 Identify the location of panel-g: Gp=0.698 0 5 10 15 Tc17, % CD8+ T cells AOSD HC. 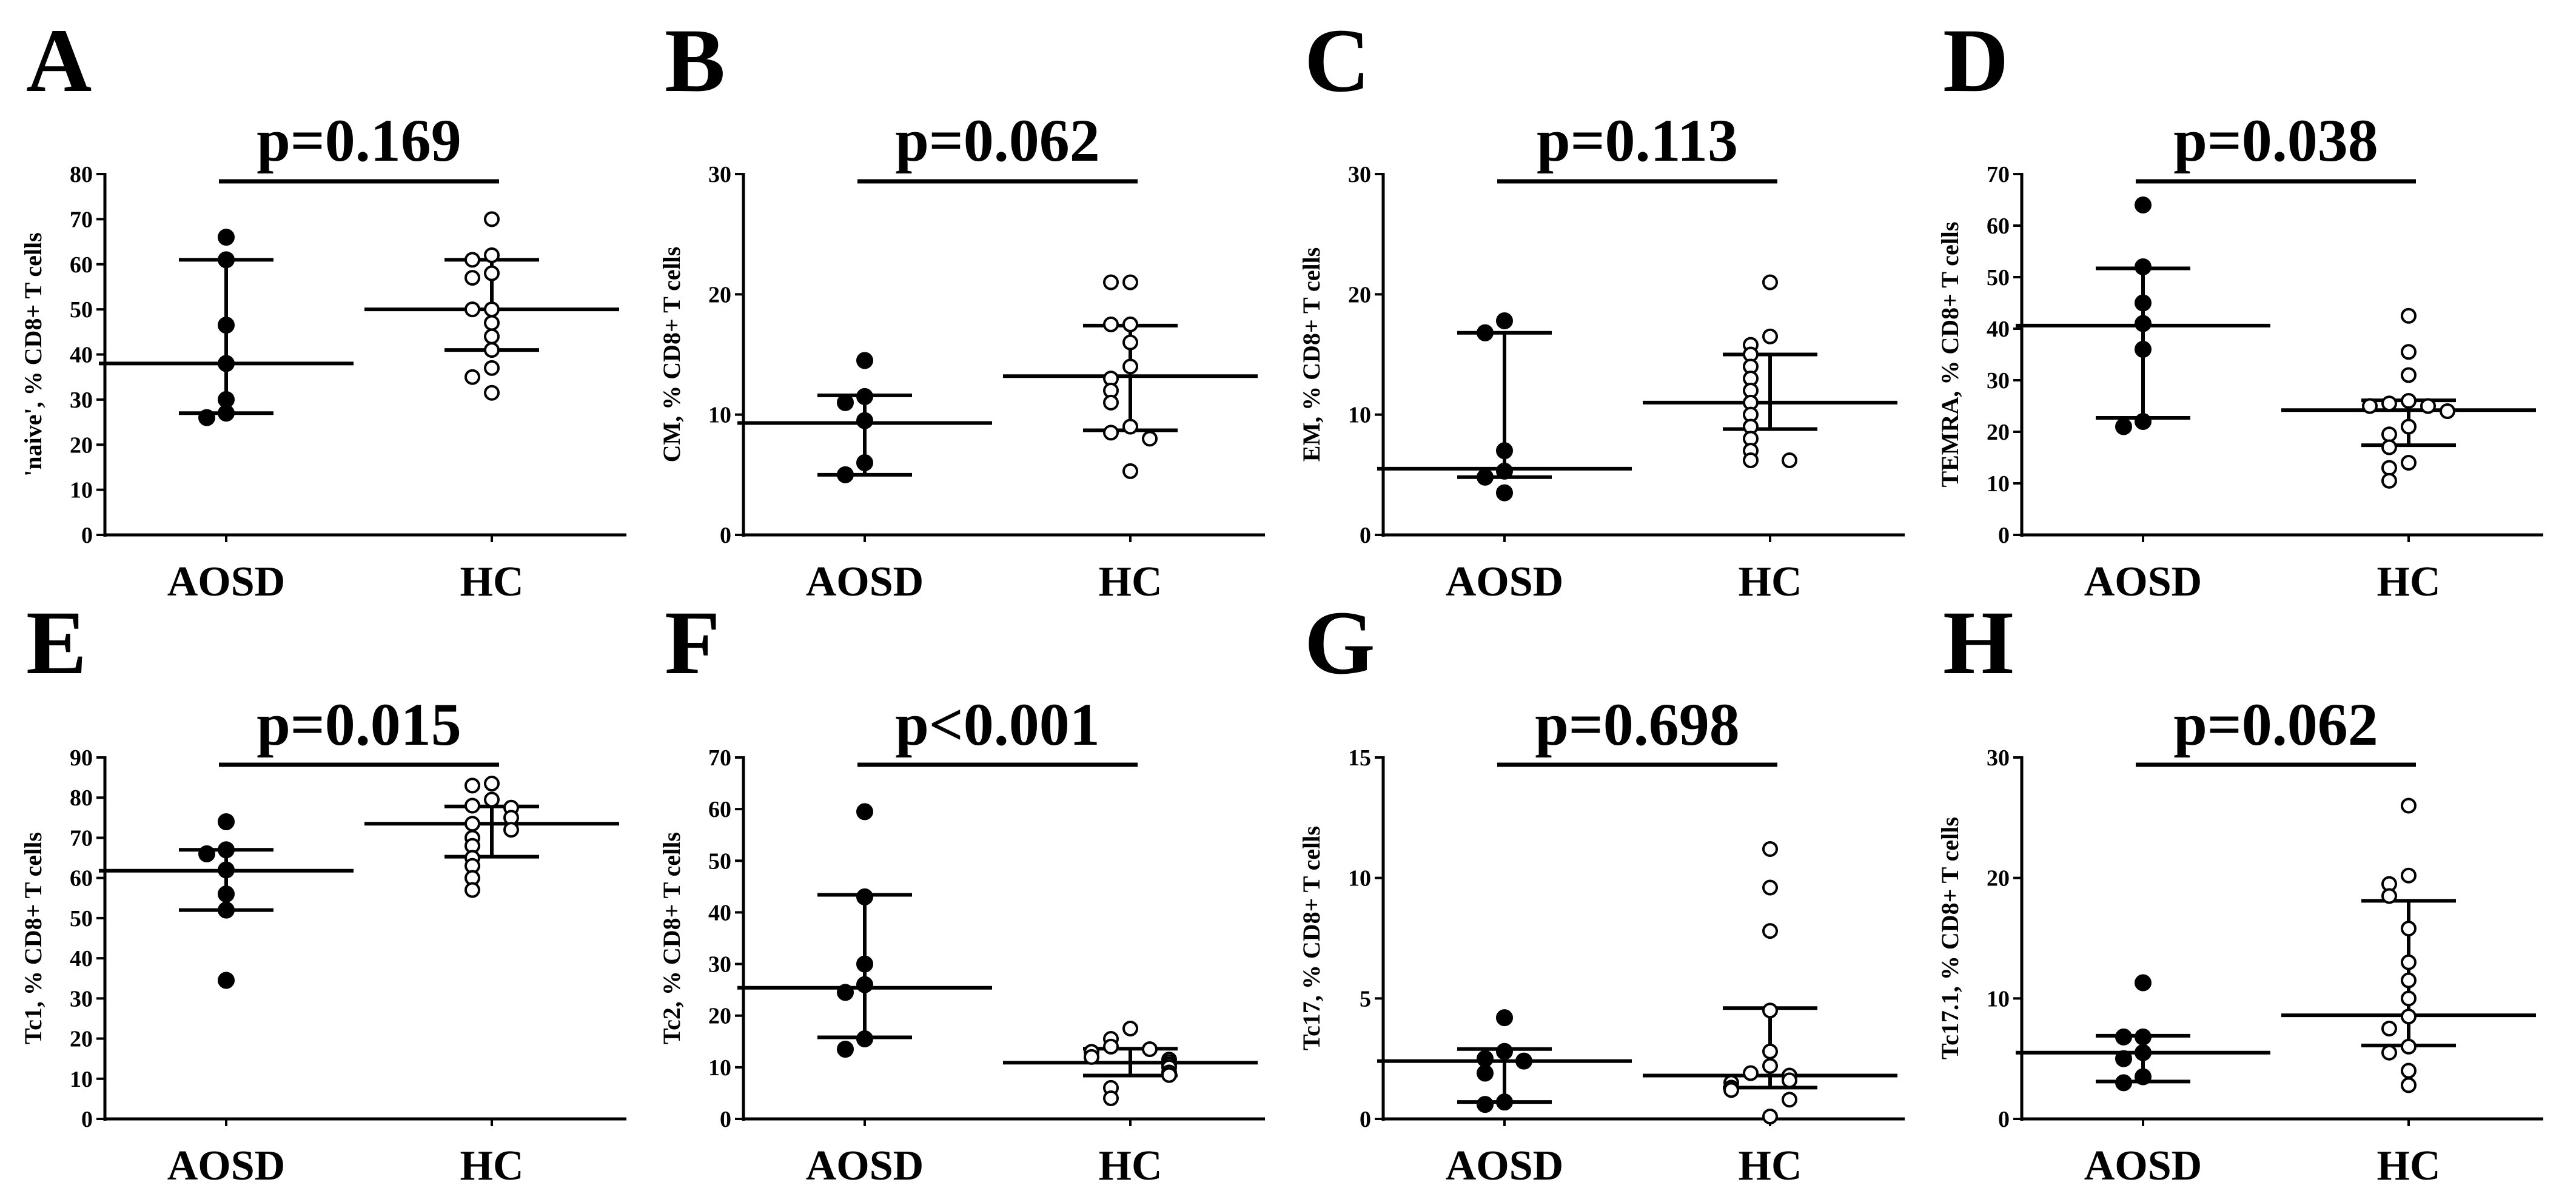
(1601, 891).